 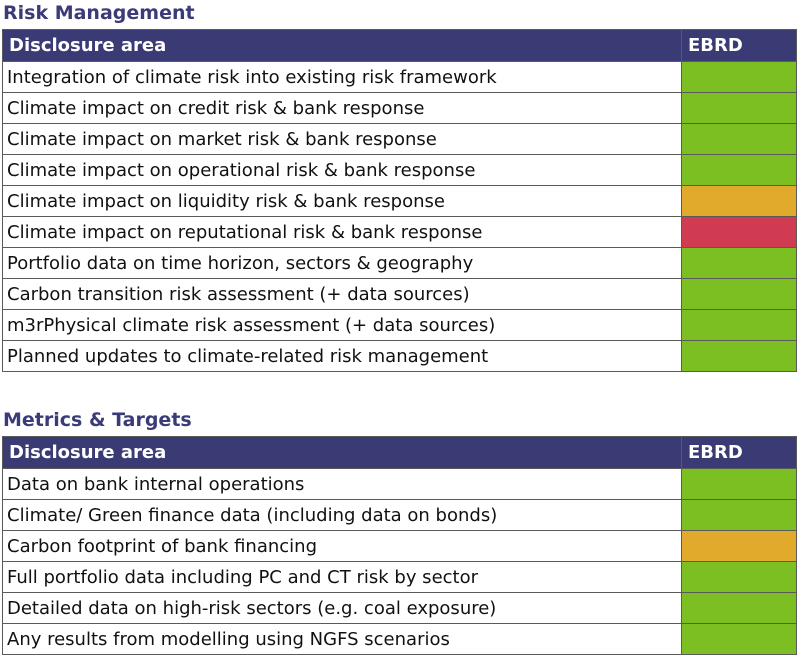 What do you see at coordinates (739, 232) in the screenshot?
I see `ebrd-status-cell-red` at bounding box center [739, 232].